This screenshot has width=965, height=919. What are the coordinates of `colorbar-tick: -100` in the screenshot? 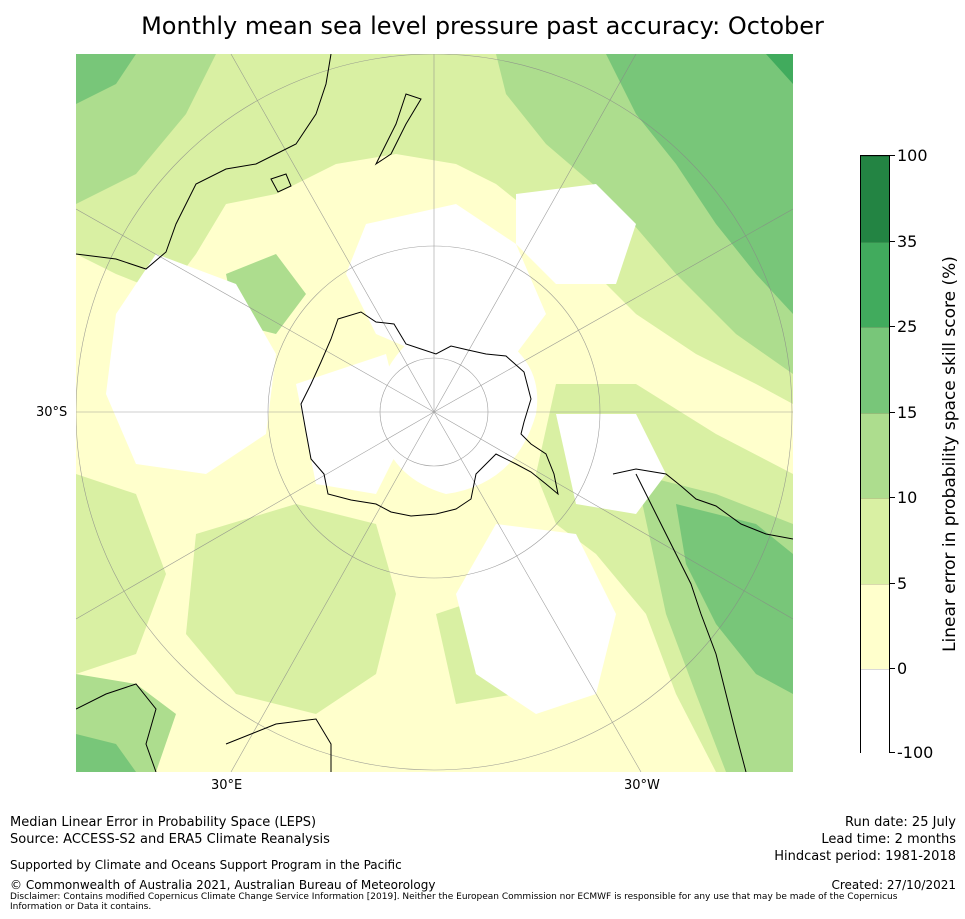 It's located at (915, 752).